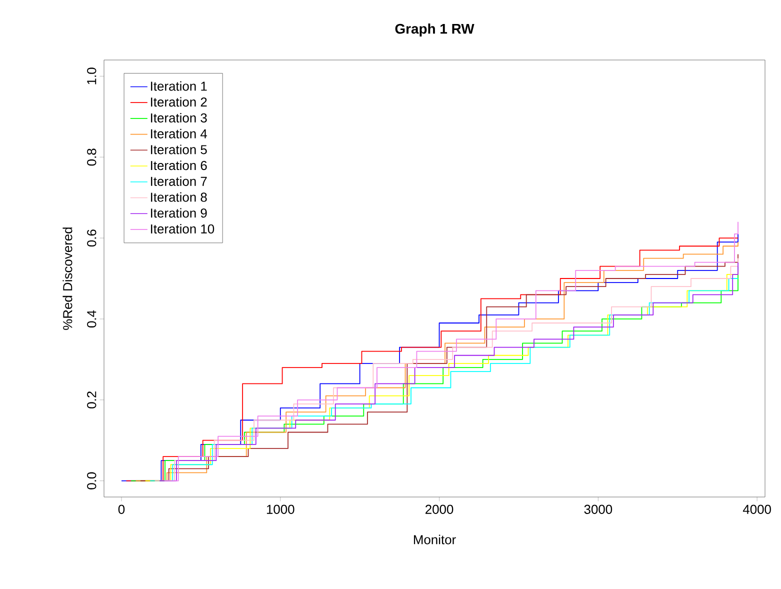 The image size is (781, 589). What do you see at coordinates (91, 319) in the screenshot?
I see `y-tick-label: 0.4` at bounding box center [91, 319].